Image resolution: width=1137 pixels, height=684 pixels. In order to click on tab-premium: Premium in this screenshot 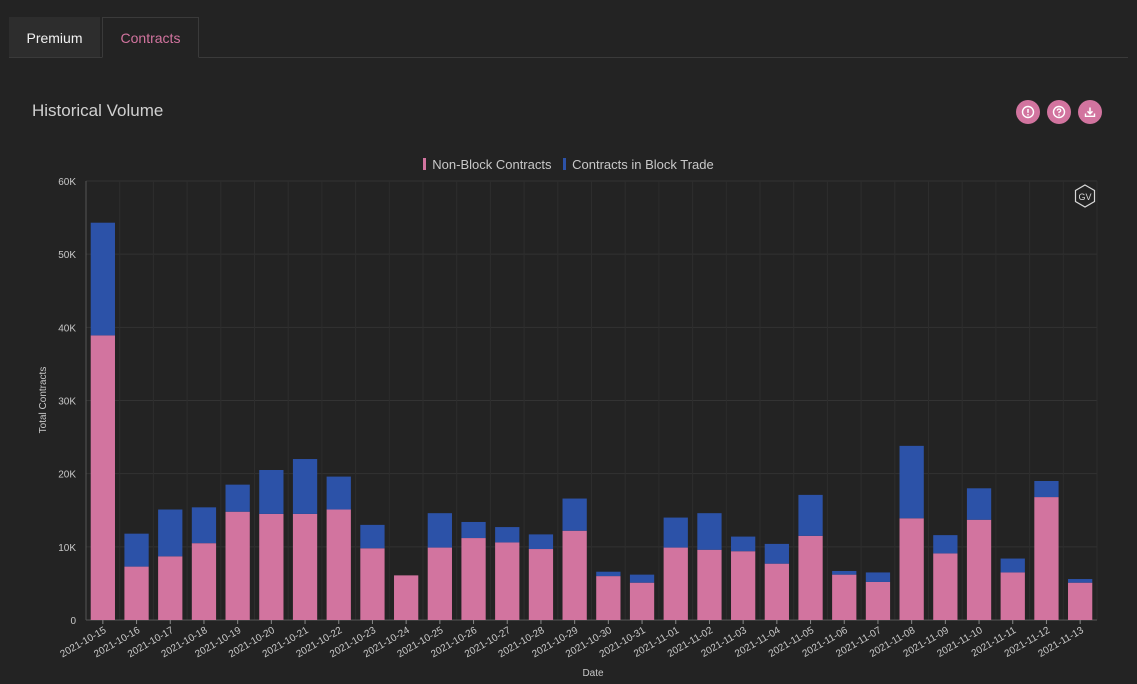, I will do `click(54, 37)`.